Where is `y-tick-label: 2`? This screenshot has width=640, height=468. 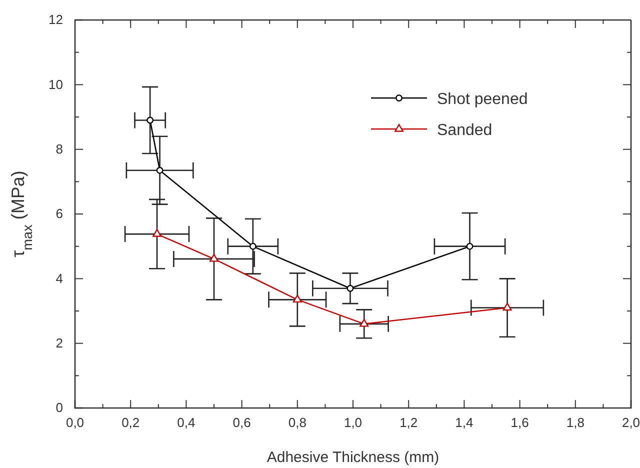 y-tick-label: 2 is located at coordinates (59, 342).